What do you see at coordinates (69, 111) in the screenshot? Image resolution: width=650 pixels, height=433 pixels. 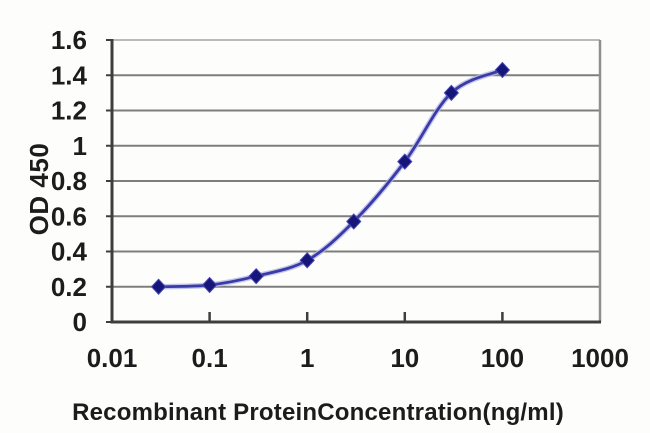 I see `y-tick-label: 1.2` at bounding box center [69, 111].